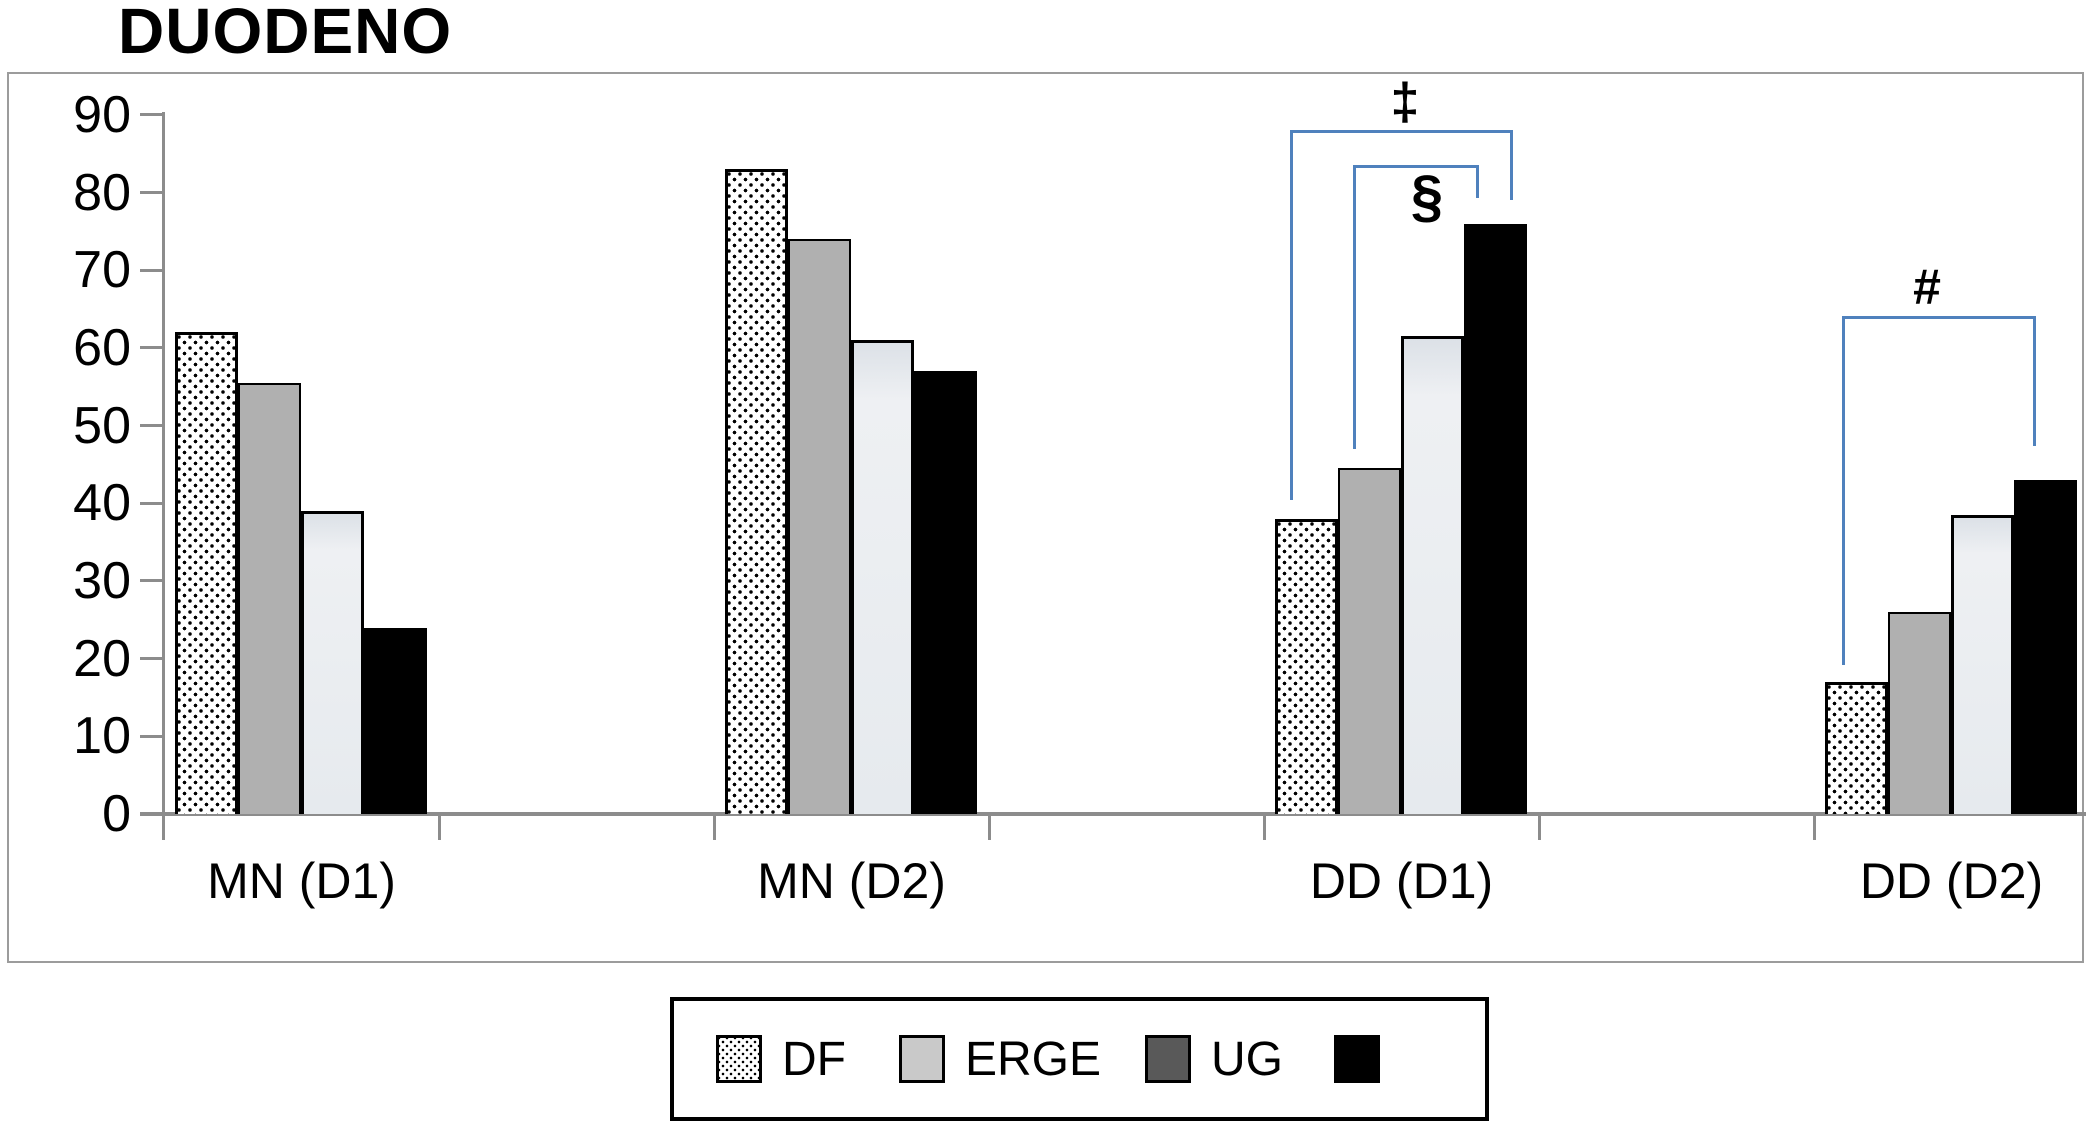 The height and width of the screenshot is (1129, 2091). What do you see at coordinates (756, 491) in the screenshot?
I see `bar-DF-MN (D2)` at bounding box center [756, 491].